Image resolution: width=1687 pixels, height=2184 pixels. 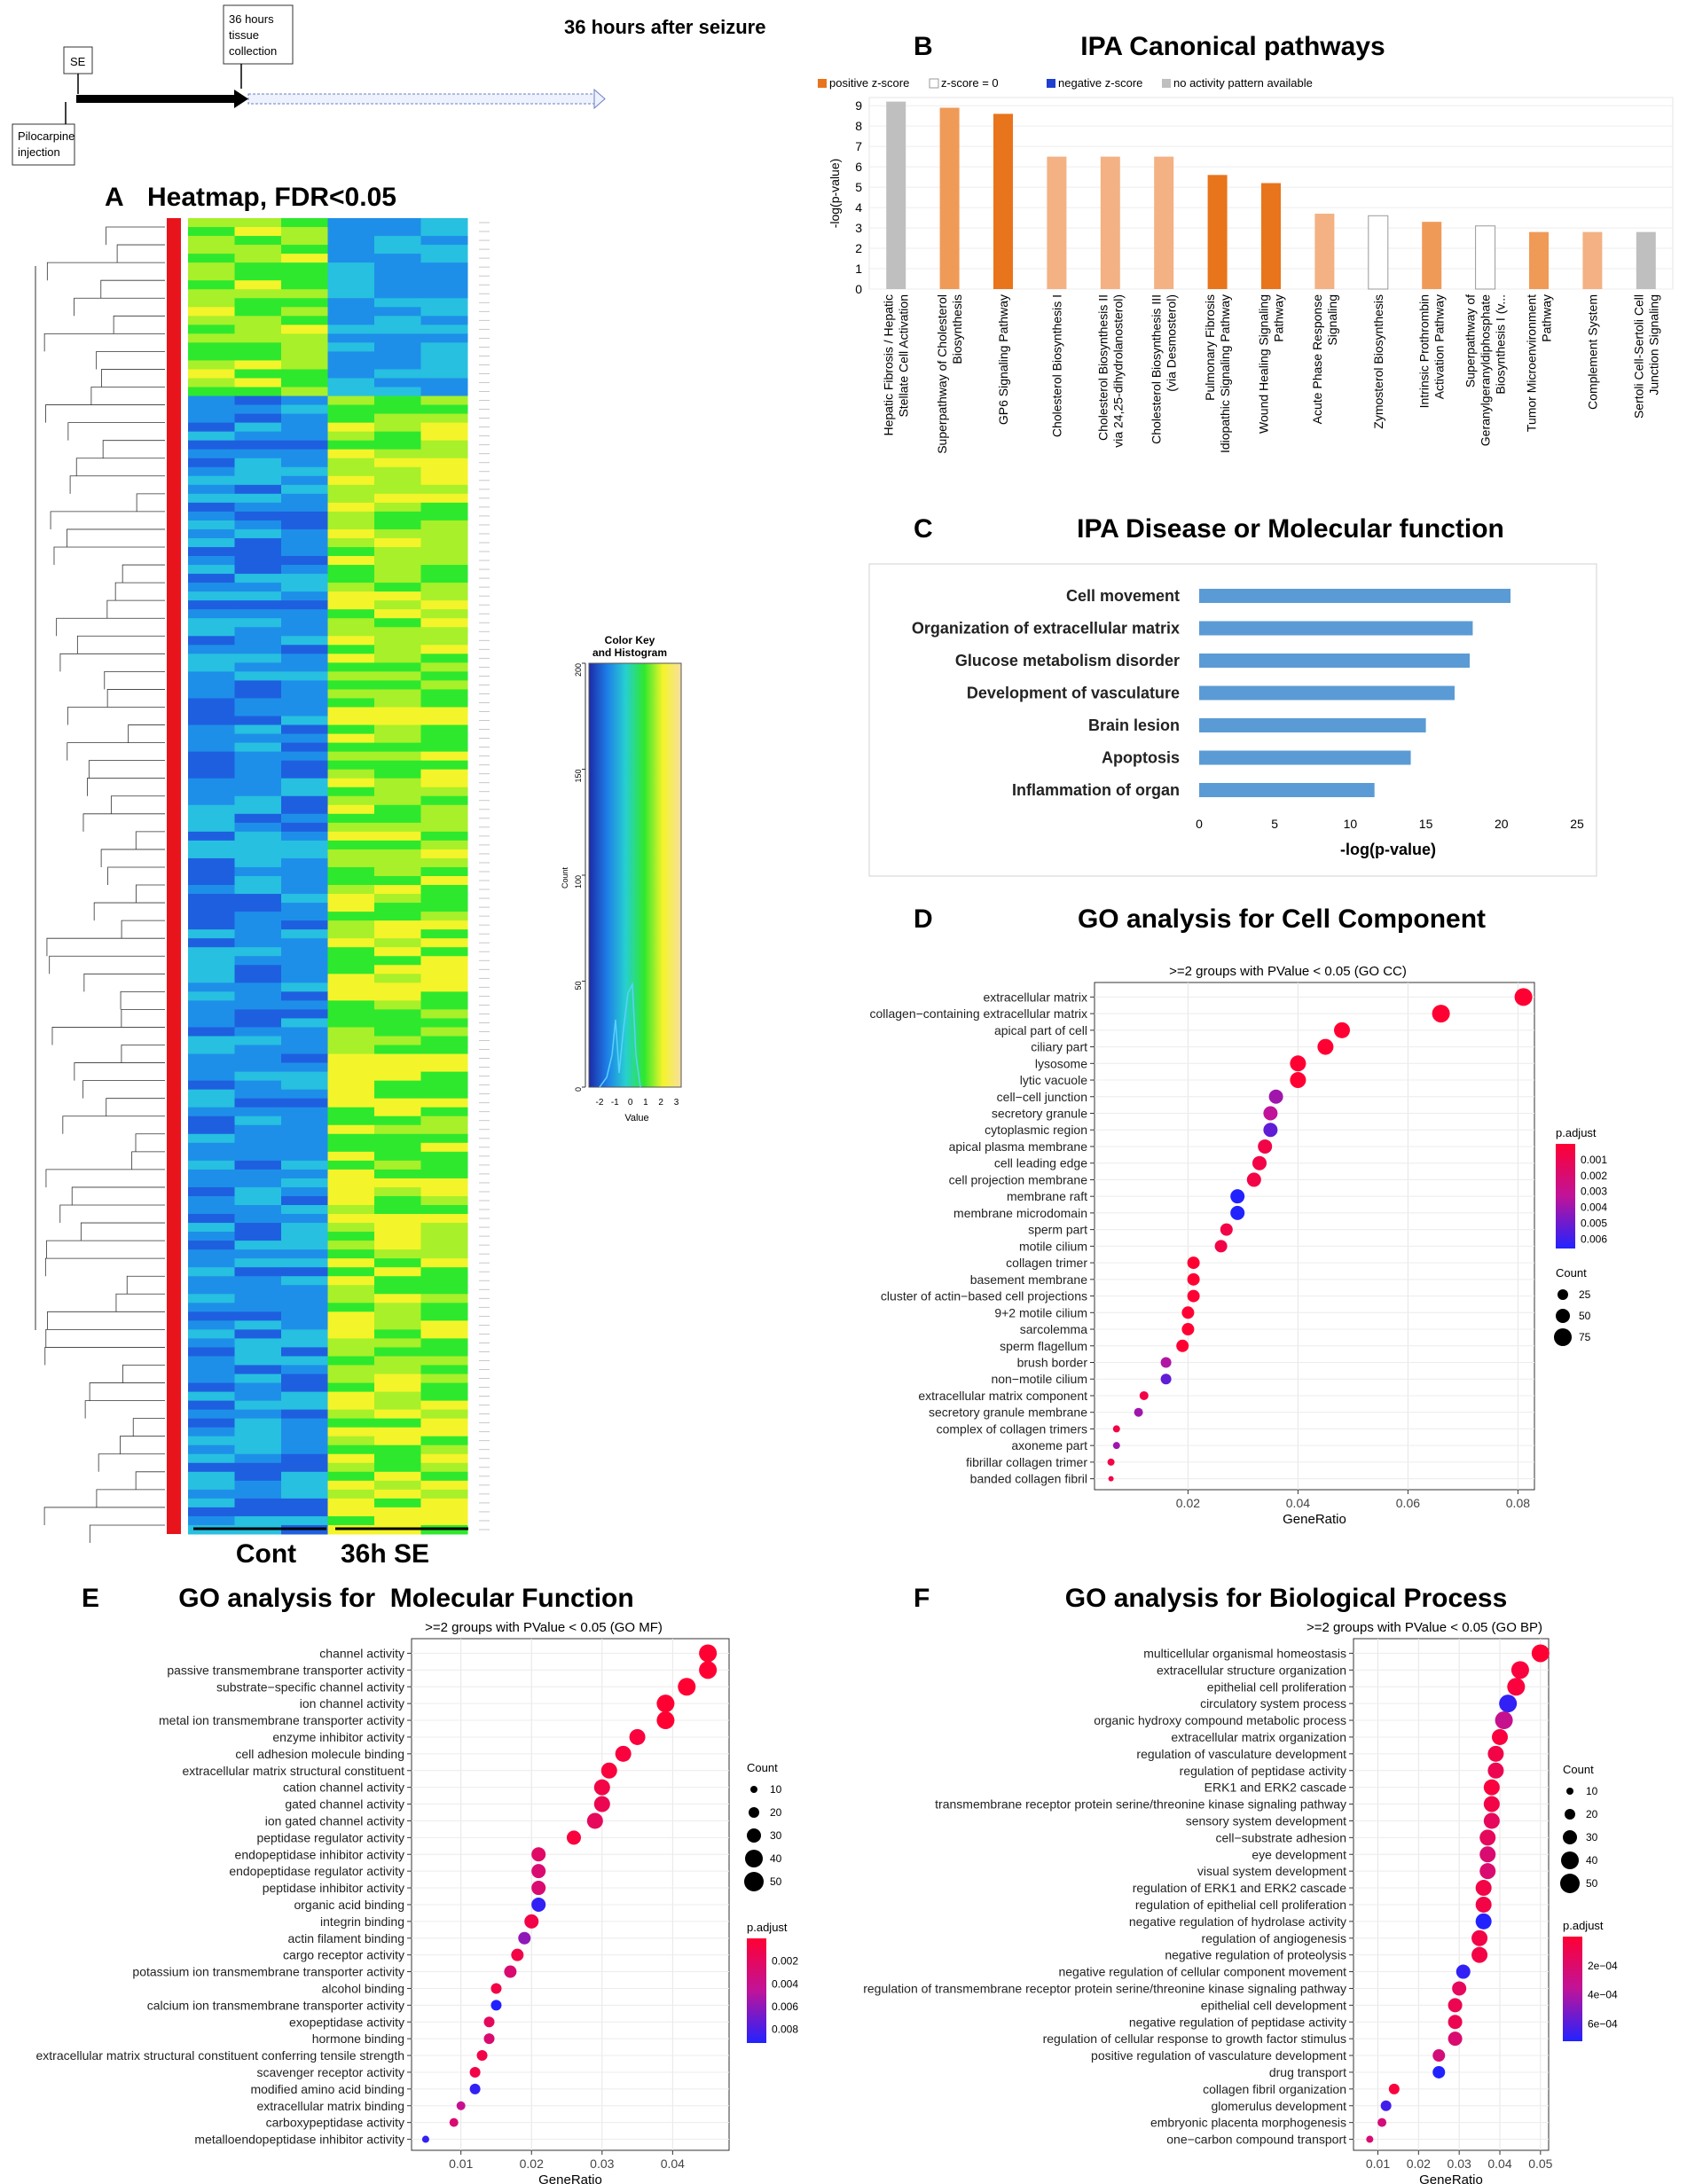 I want to click on xtick-label: 0.03, so click(x=602, y=2164).